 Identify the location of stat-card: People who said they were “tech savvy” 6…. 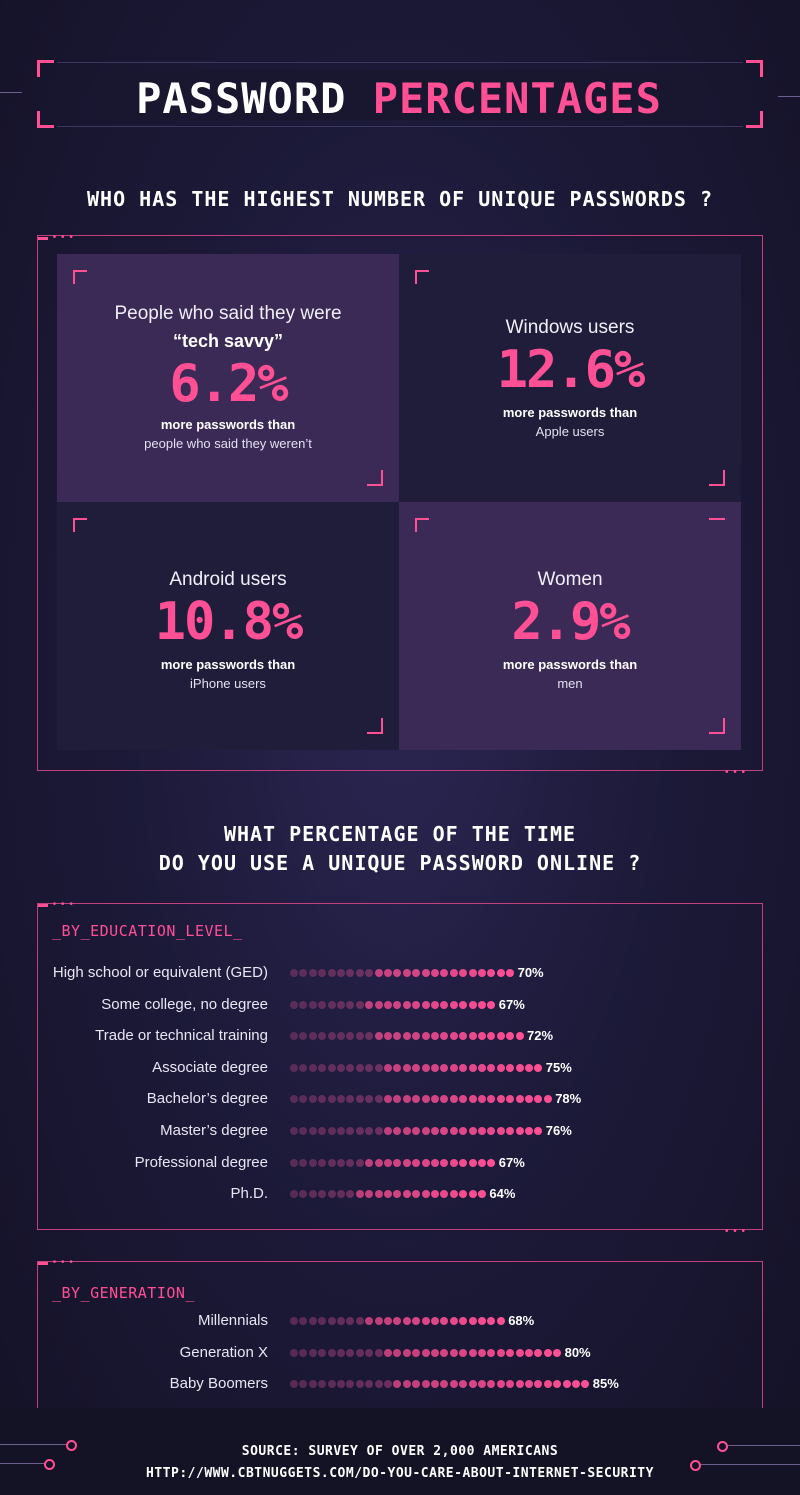
(228, 378).